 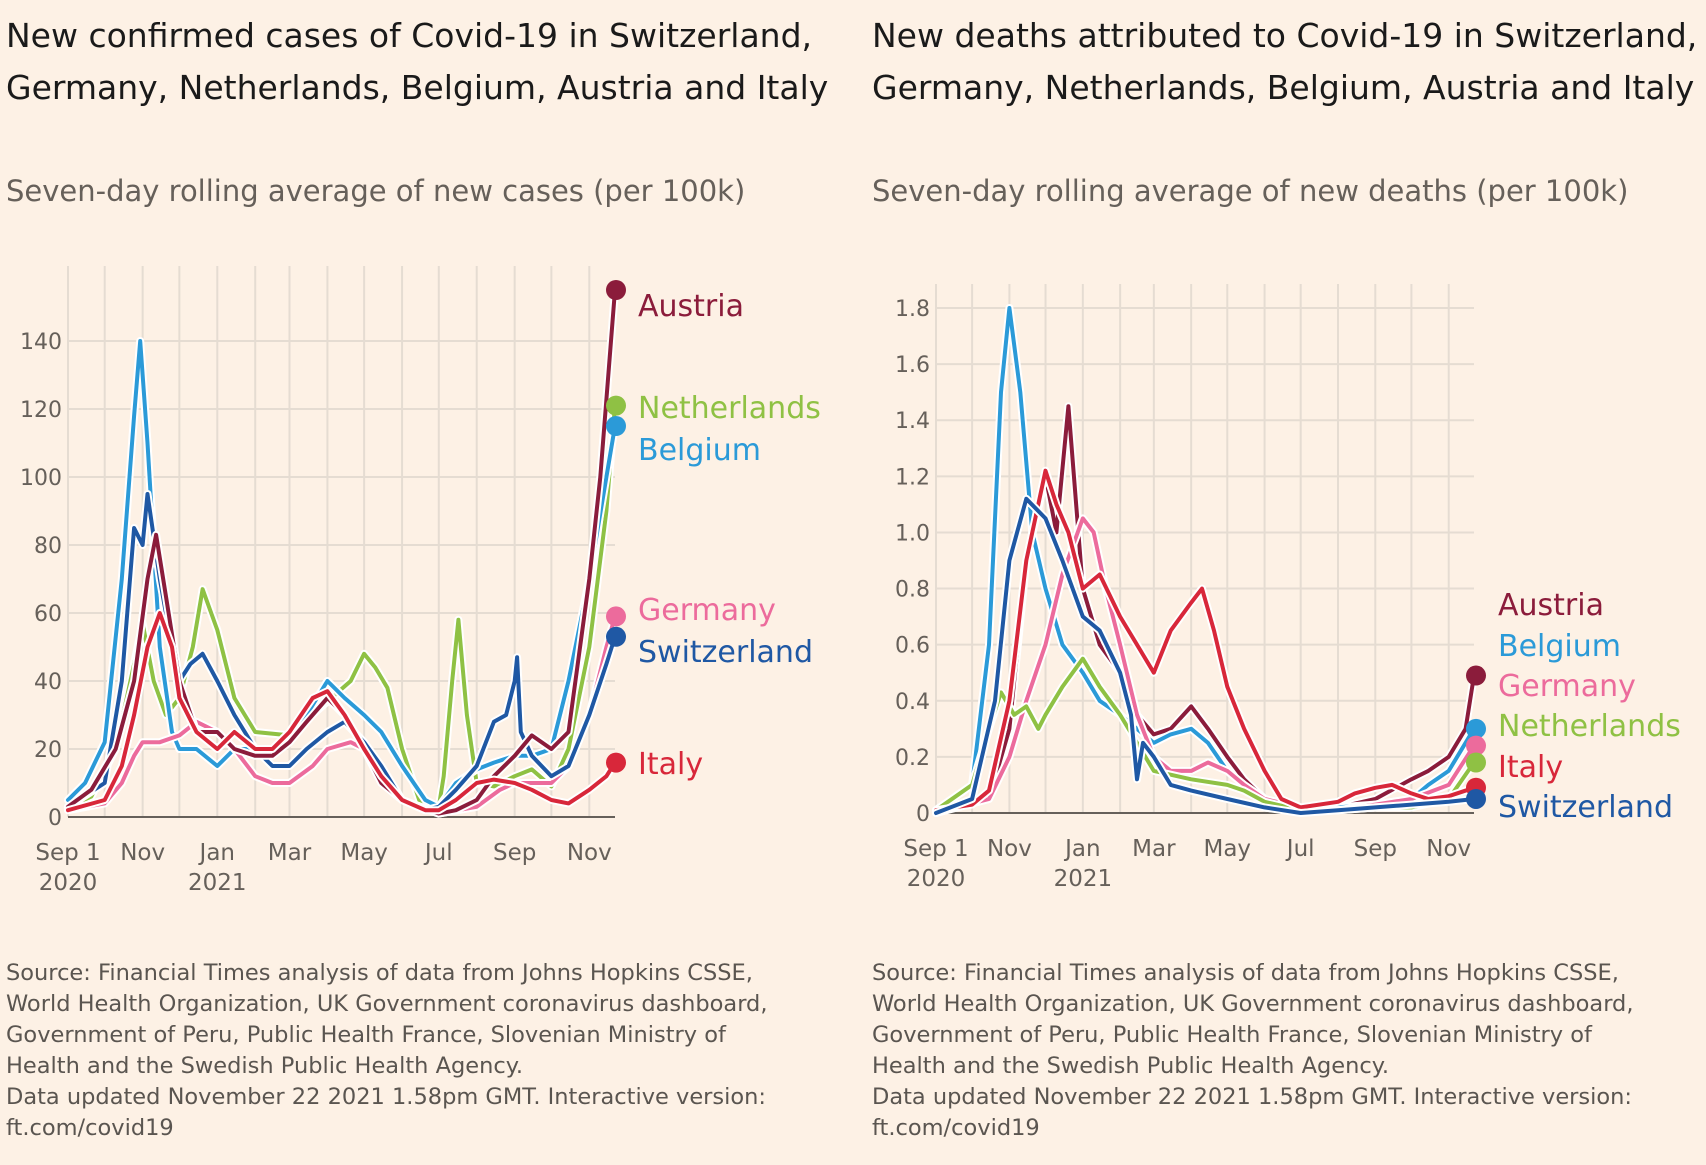 What do you see at coordinates (912, 421) in the screenshot?
I see `y-tick-label: 1.4` at bounding box center [912, 421].